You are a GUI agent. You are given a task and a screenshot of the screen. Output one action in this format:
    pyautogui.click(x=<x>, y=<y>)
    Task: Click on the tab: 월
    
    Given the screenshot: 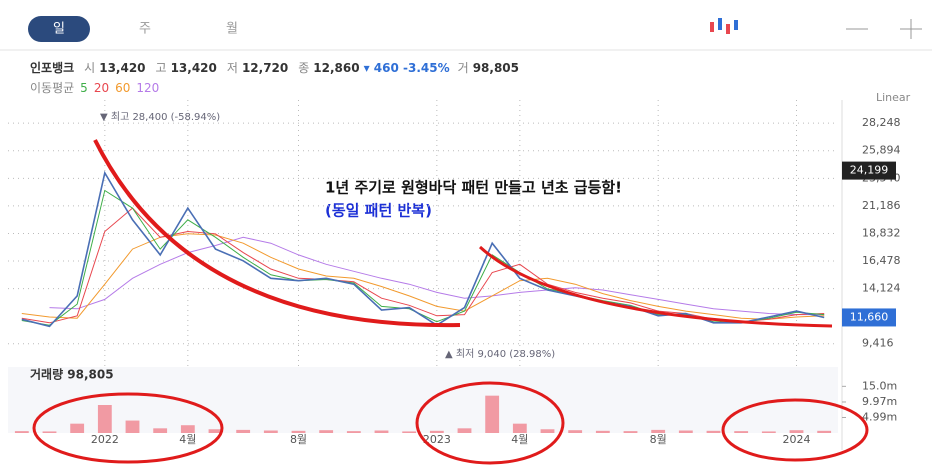 What is the action you would take?
    pyautogui.click(x=232, y=29)
    